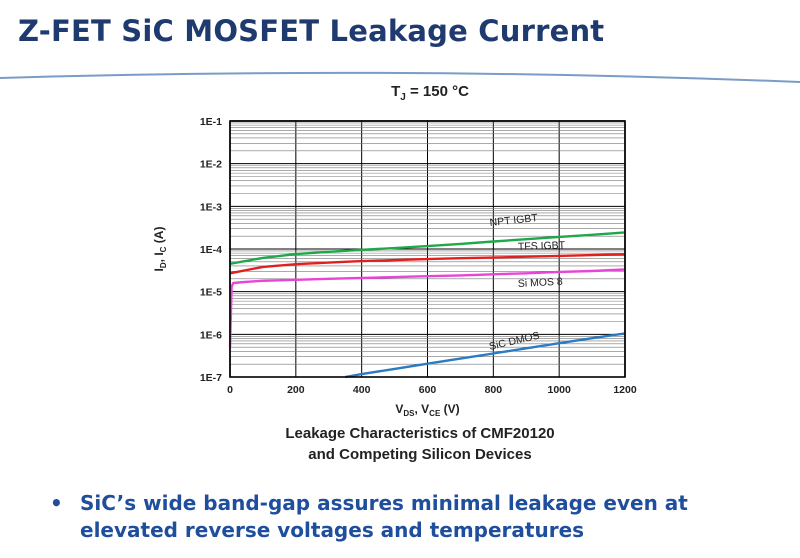 Image resolution: width=800 pixels, height=558 pixels. I want to click on x-tick-label: 200, so click(296, 390).